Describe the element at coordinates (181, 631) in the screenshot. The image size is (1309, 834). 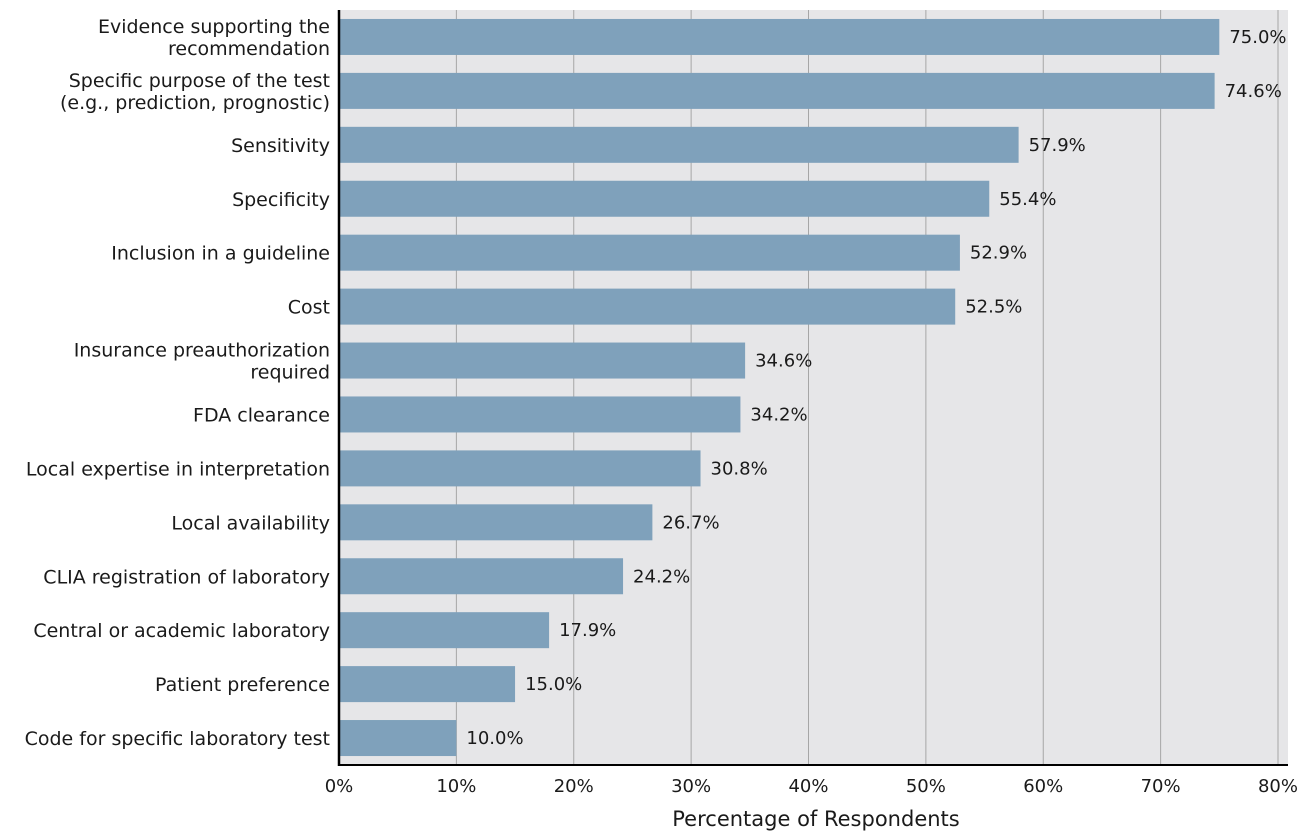
I see `category-label-11: Central or academic laboratory` at that location.